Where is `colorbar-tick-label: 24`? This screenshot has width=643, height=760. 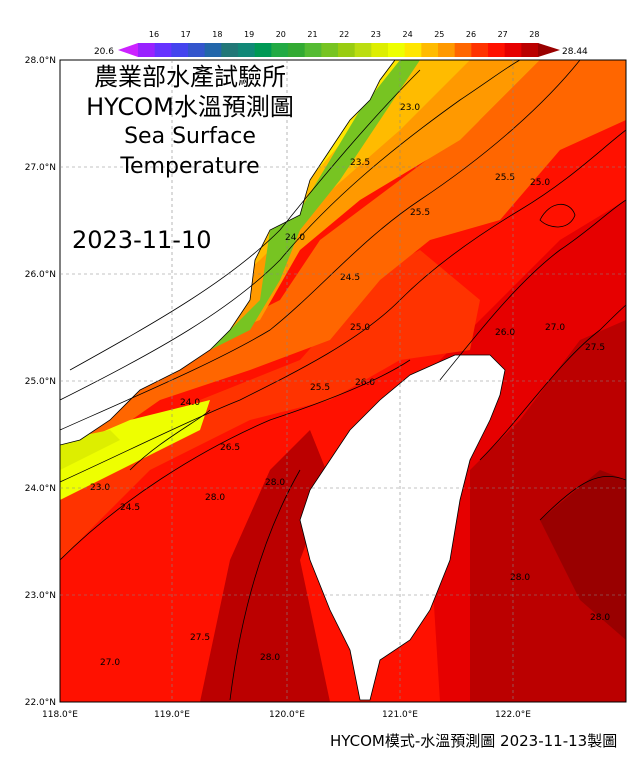
colorbar-tick-label: 24 is located at coordinates (408, 34).